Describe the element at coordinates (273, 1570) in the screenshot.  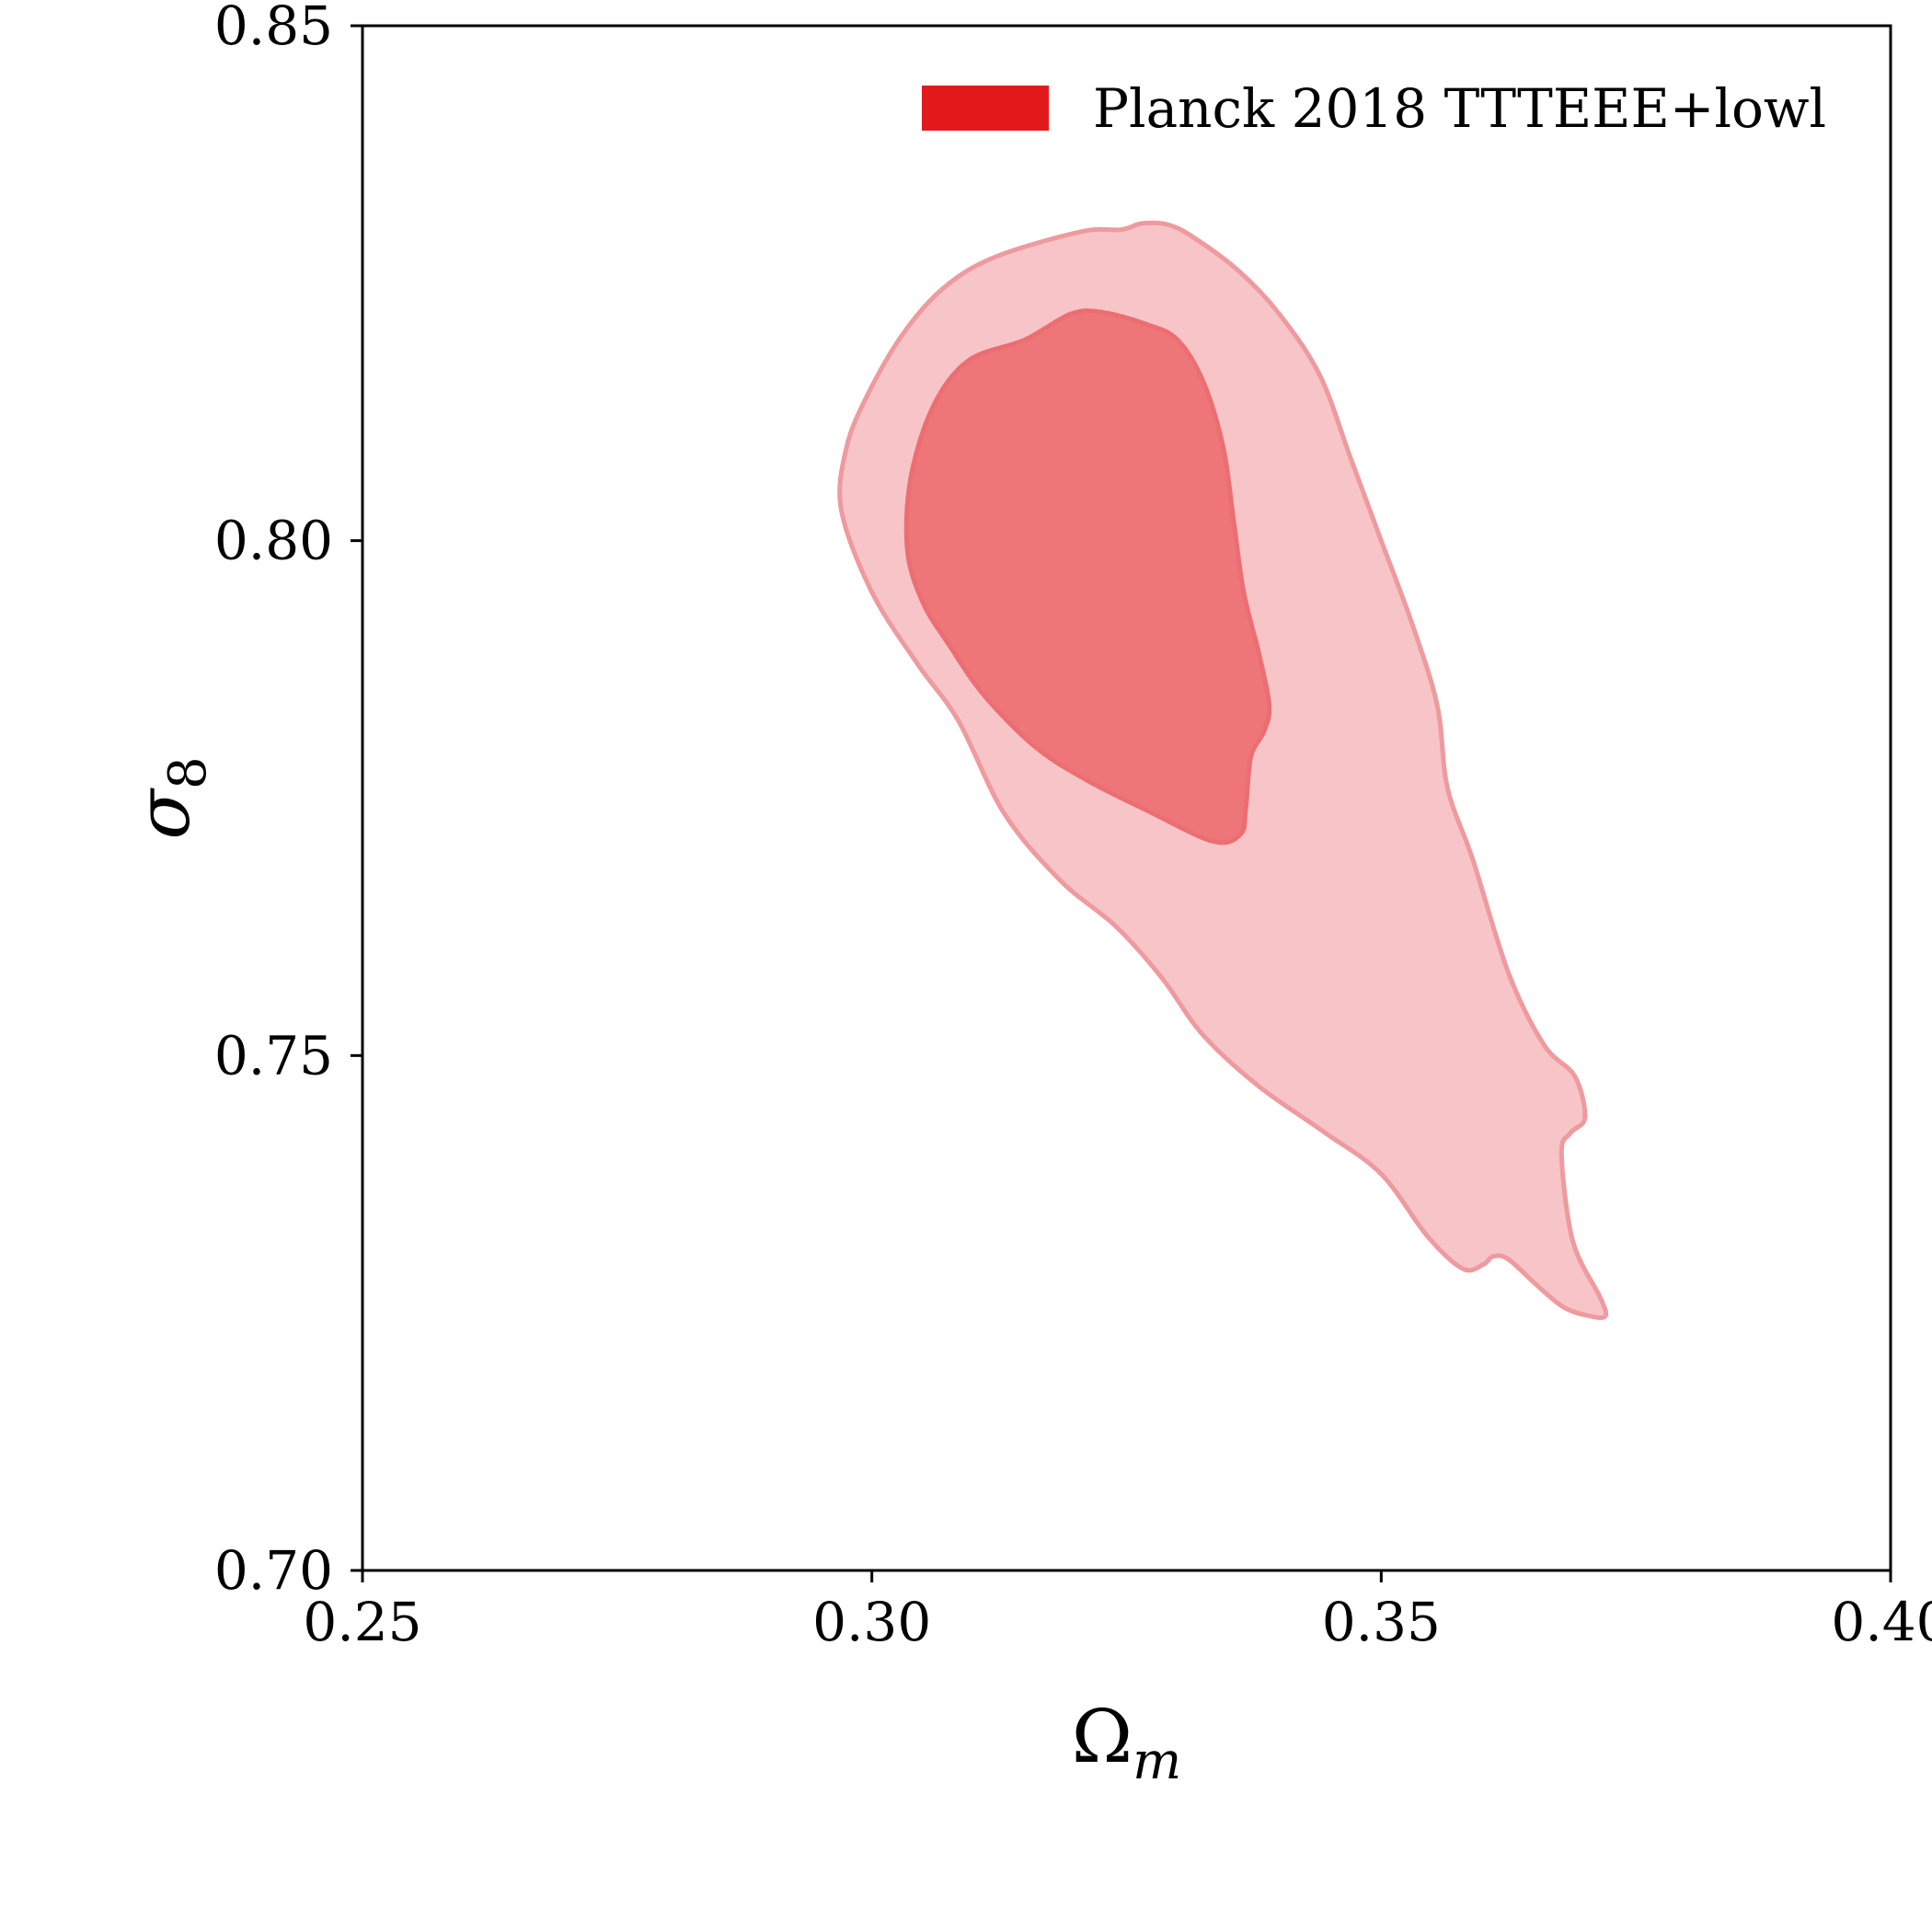
I see `y-tick-label: 0.70` at that location.